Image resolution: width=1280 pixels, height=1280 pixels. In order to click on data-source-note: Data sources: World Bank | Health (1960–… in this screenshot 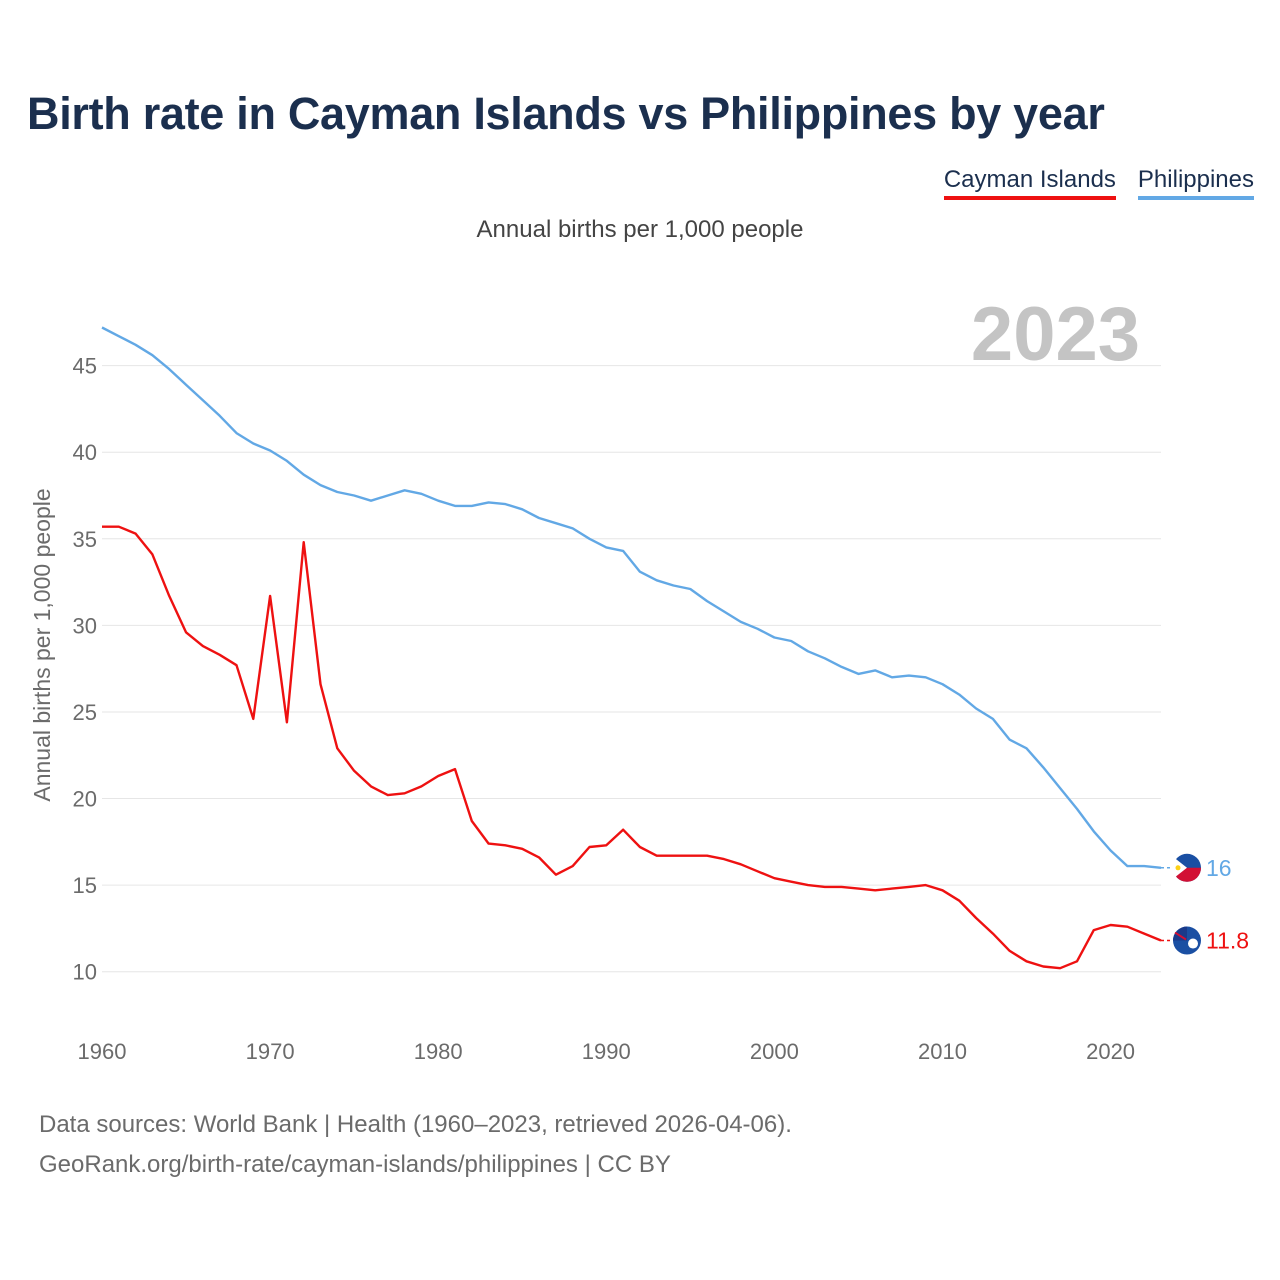, I will do `click(415, 1124)`.